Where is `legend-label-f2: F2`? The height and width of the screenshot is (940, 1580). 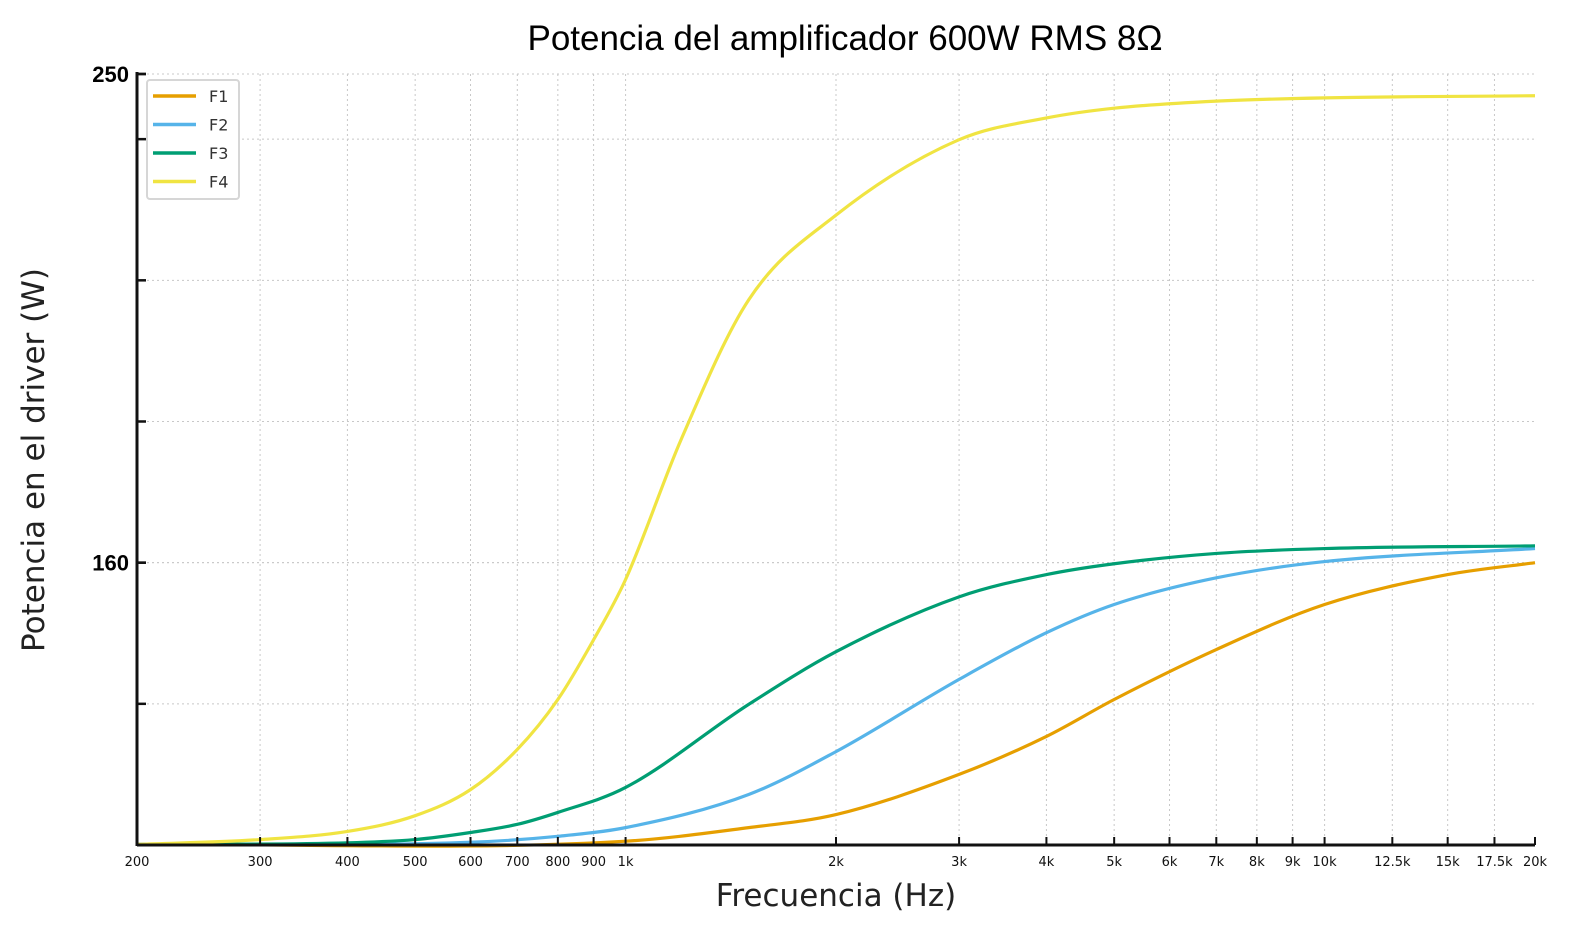 legend-label-f2: F2 is located at coordinates (218, 125).